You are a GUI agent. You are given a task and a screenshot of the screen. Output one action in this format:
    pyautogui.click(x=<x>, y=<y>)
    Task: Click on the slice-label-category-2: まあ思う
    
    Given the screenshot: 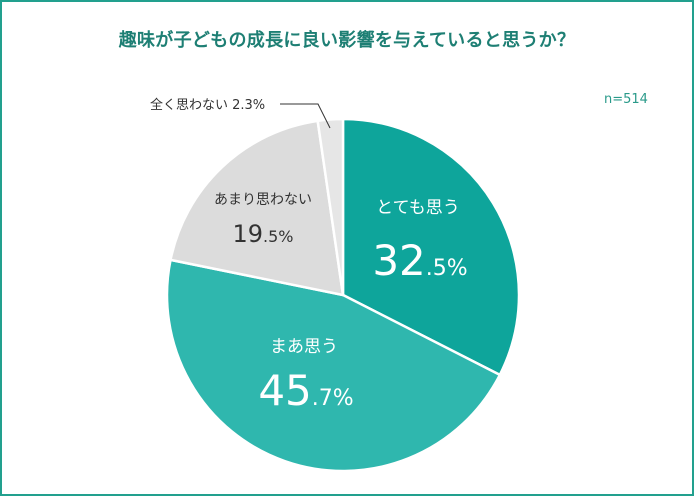 What is the action you would take?
    pyautogui.click(x=304, y=347)
    